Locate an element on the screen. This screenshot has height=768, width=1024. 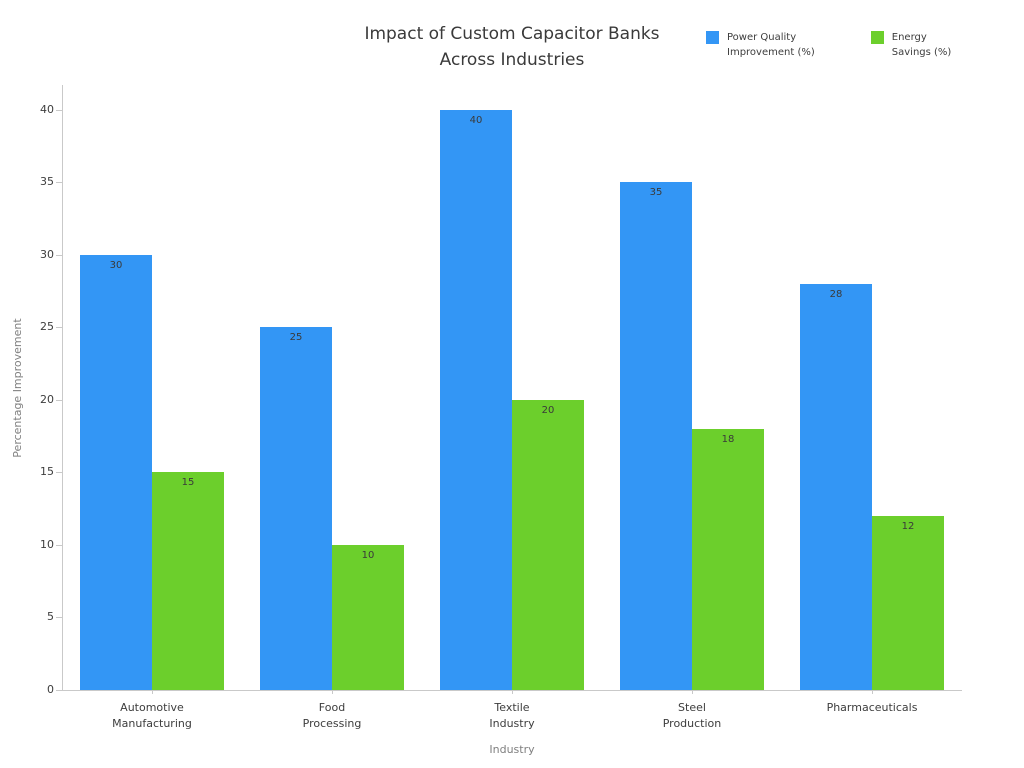
legend-label: Power Quality Improvement (%) is located at coordinates (771, 45).